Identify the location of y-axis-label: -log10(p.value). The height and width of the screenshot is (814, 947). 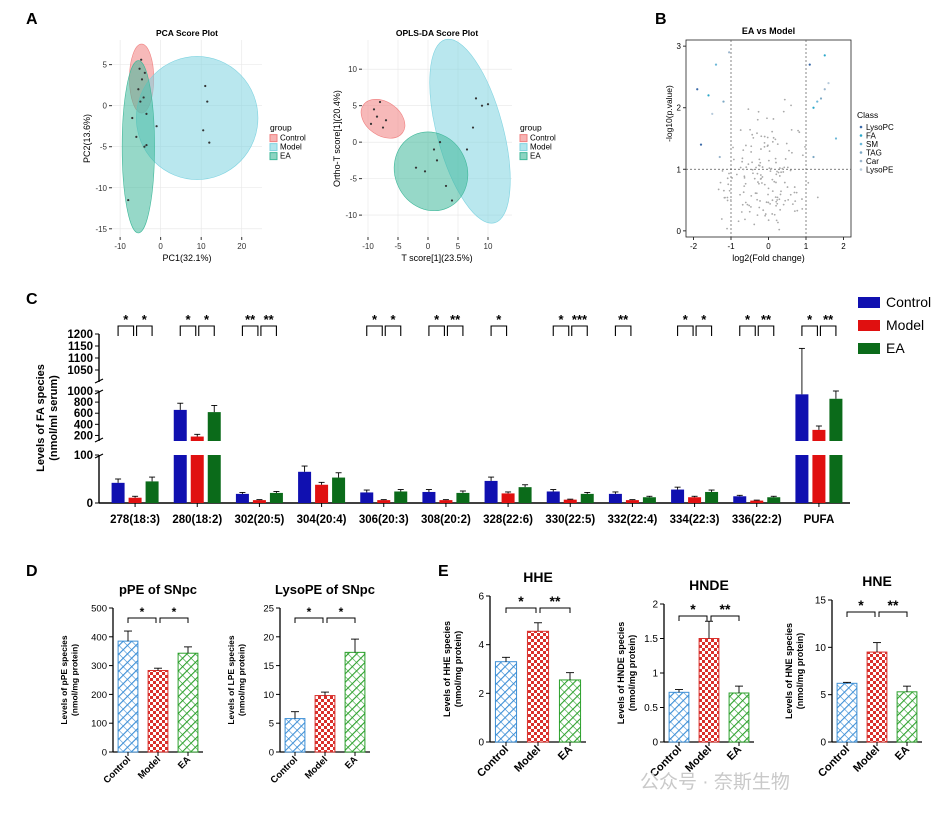
(669, 113).